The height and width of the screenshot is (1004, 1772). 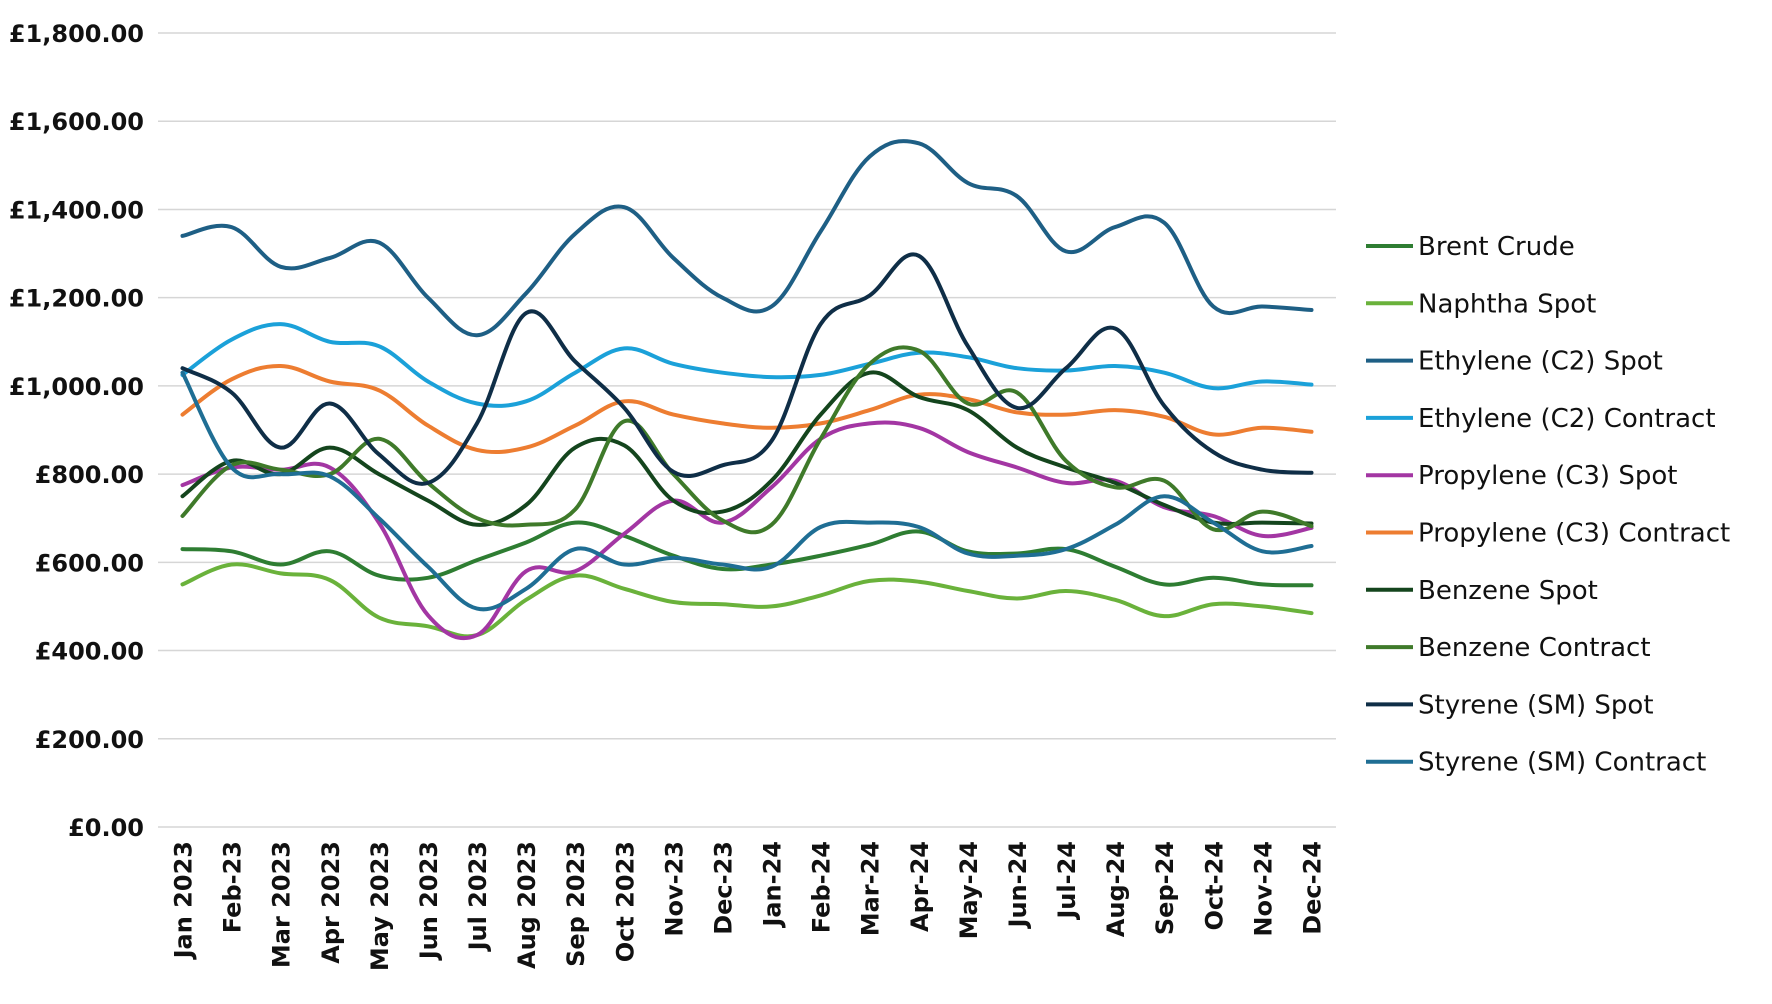 What do you see at coordinates (969, 890) in the screenshot?
I see `x-tick-label: May-24` at bounding box center [969, 890].